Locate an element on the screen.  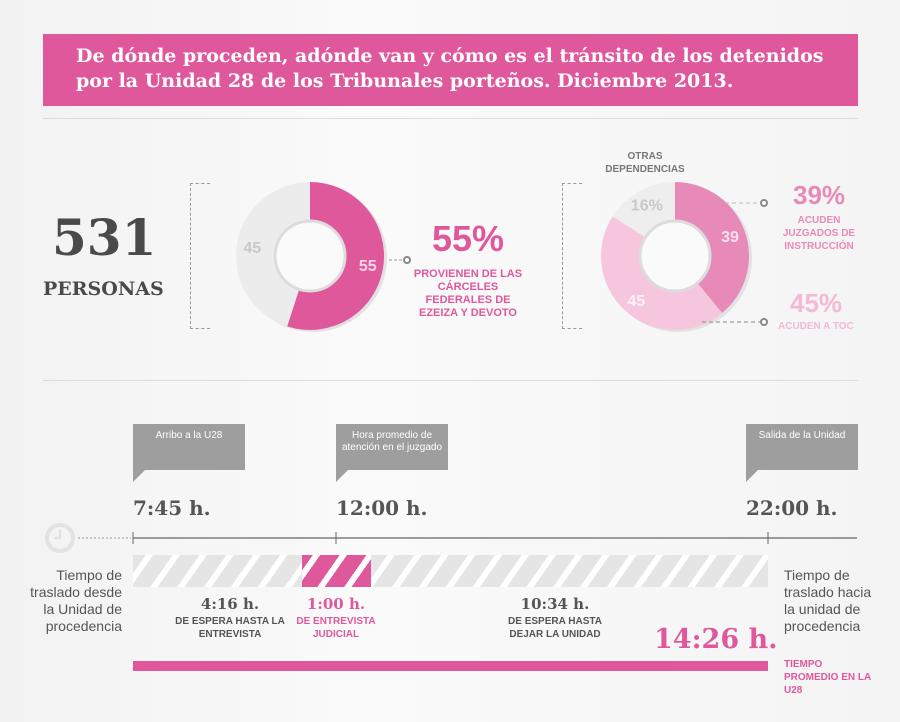
segment-interview: 1:00 h. DE ENTREVISTA JUDICIAL is located at coordinates (336, 618).